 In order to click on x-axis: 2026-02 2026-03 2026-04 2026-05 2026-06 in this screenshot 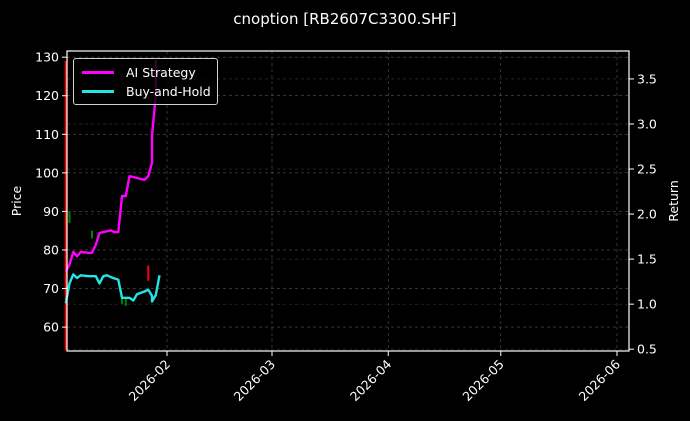, I will do `click(375, 378)`.